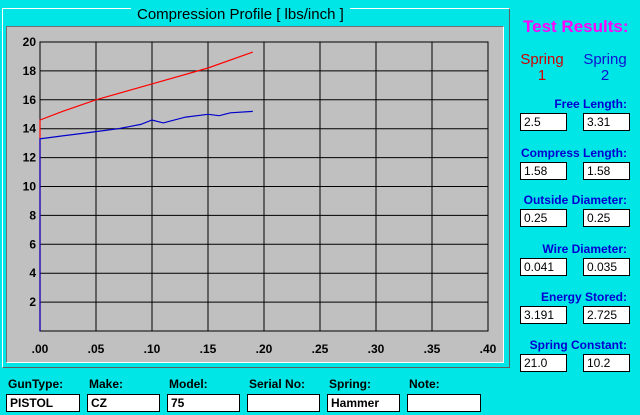 The image size is (640, 415). What do you see at coordinates (30, 71) in the screenshot?
I see `y-tick-label: 18` at bounding box center [30, 71].